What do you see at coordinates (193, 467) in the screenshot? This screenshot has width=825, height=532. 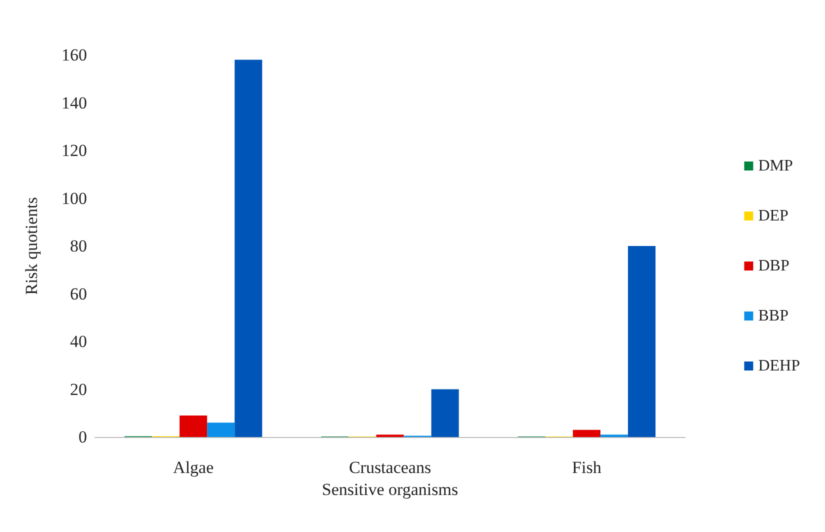 I see `x-tick-label: Algae` at bounding box center [193, 467].